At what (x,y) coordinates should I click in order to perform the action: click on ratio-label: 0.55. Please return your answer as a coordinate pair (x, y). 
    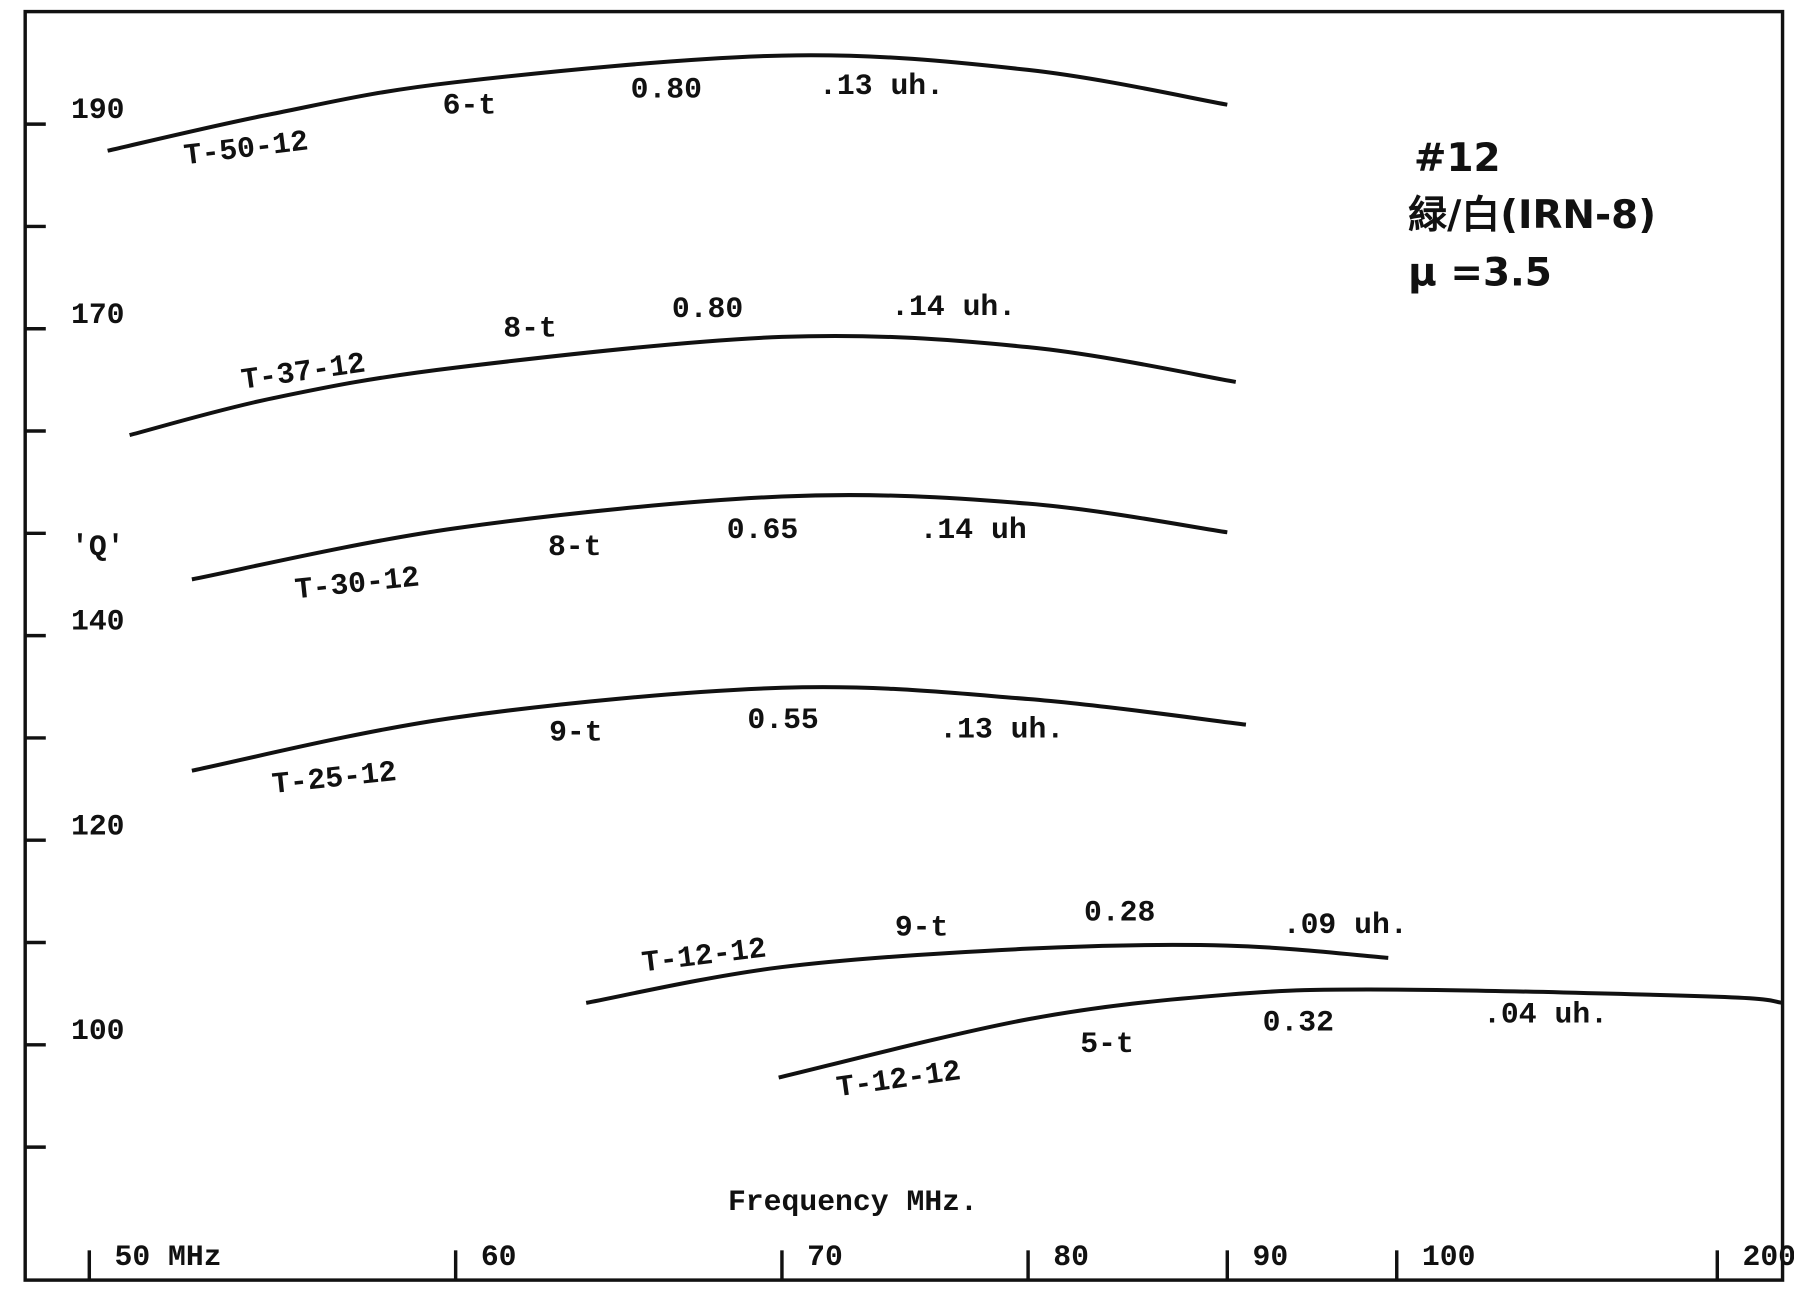
    Looking at the image, I should click on (782, 720).